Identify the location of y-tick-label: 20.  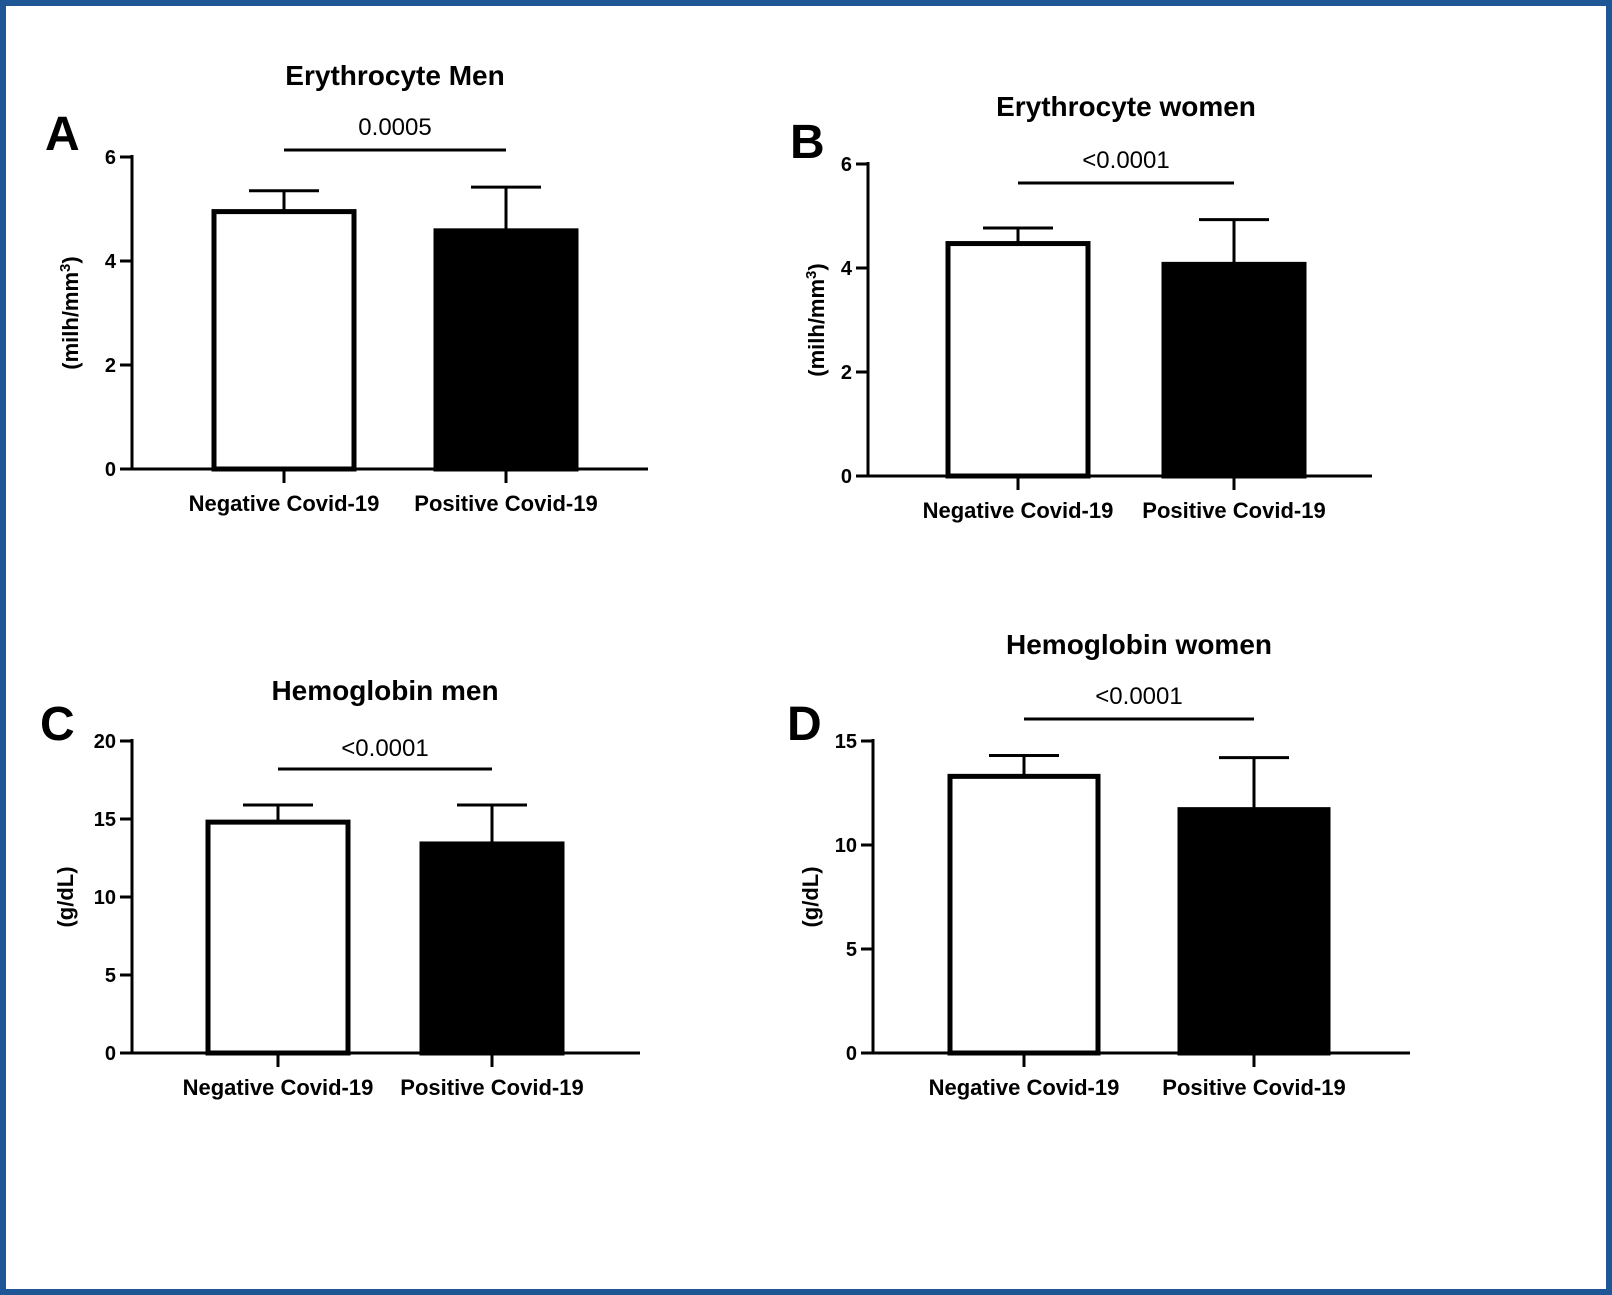
(105, 742).